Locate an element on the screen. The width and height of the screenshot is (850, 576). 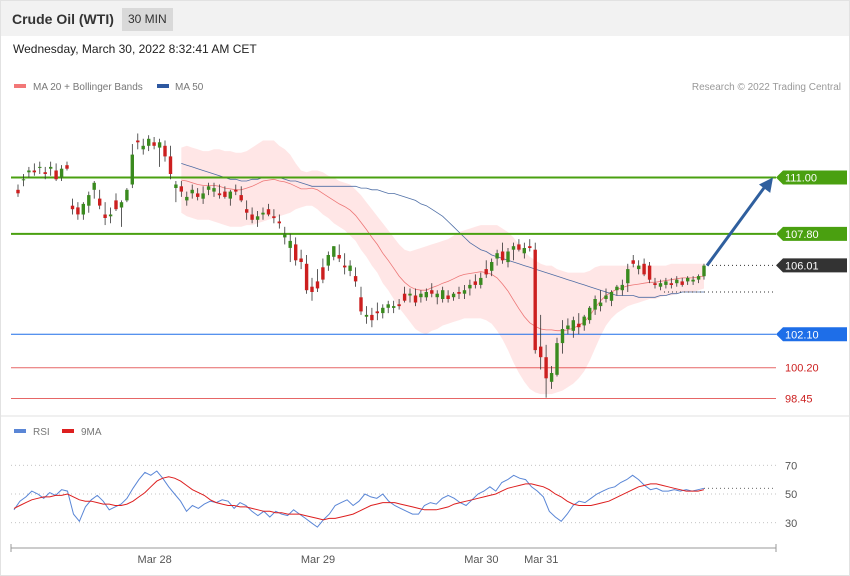
x-tick-label: Mar 28 is located at coordinates (155, 560).